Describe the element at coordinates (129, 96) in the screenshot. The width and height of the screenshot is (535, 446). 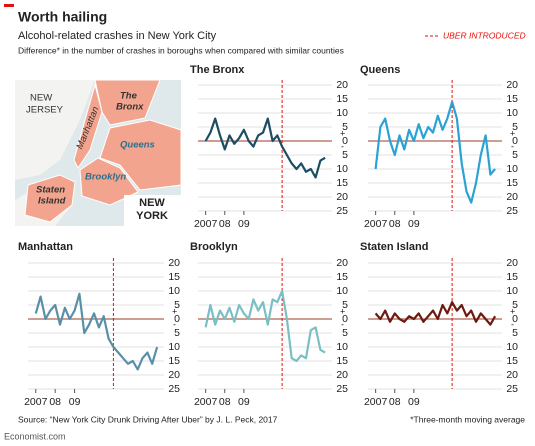
I see `map-label: The` at that location.